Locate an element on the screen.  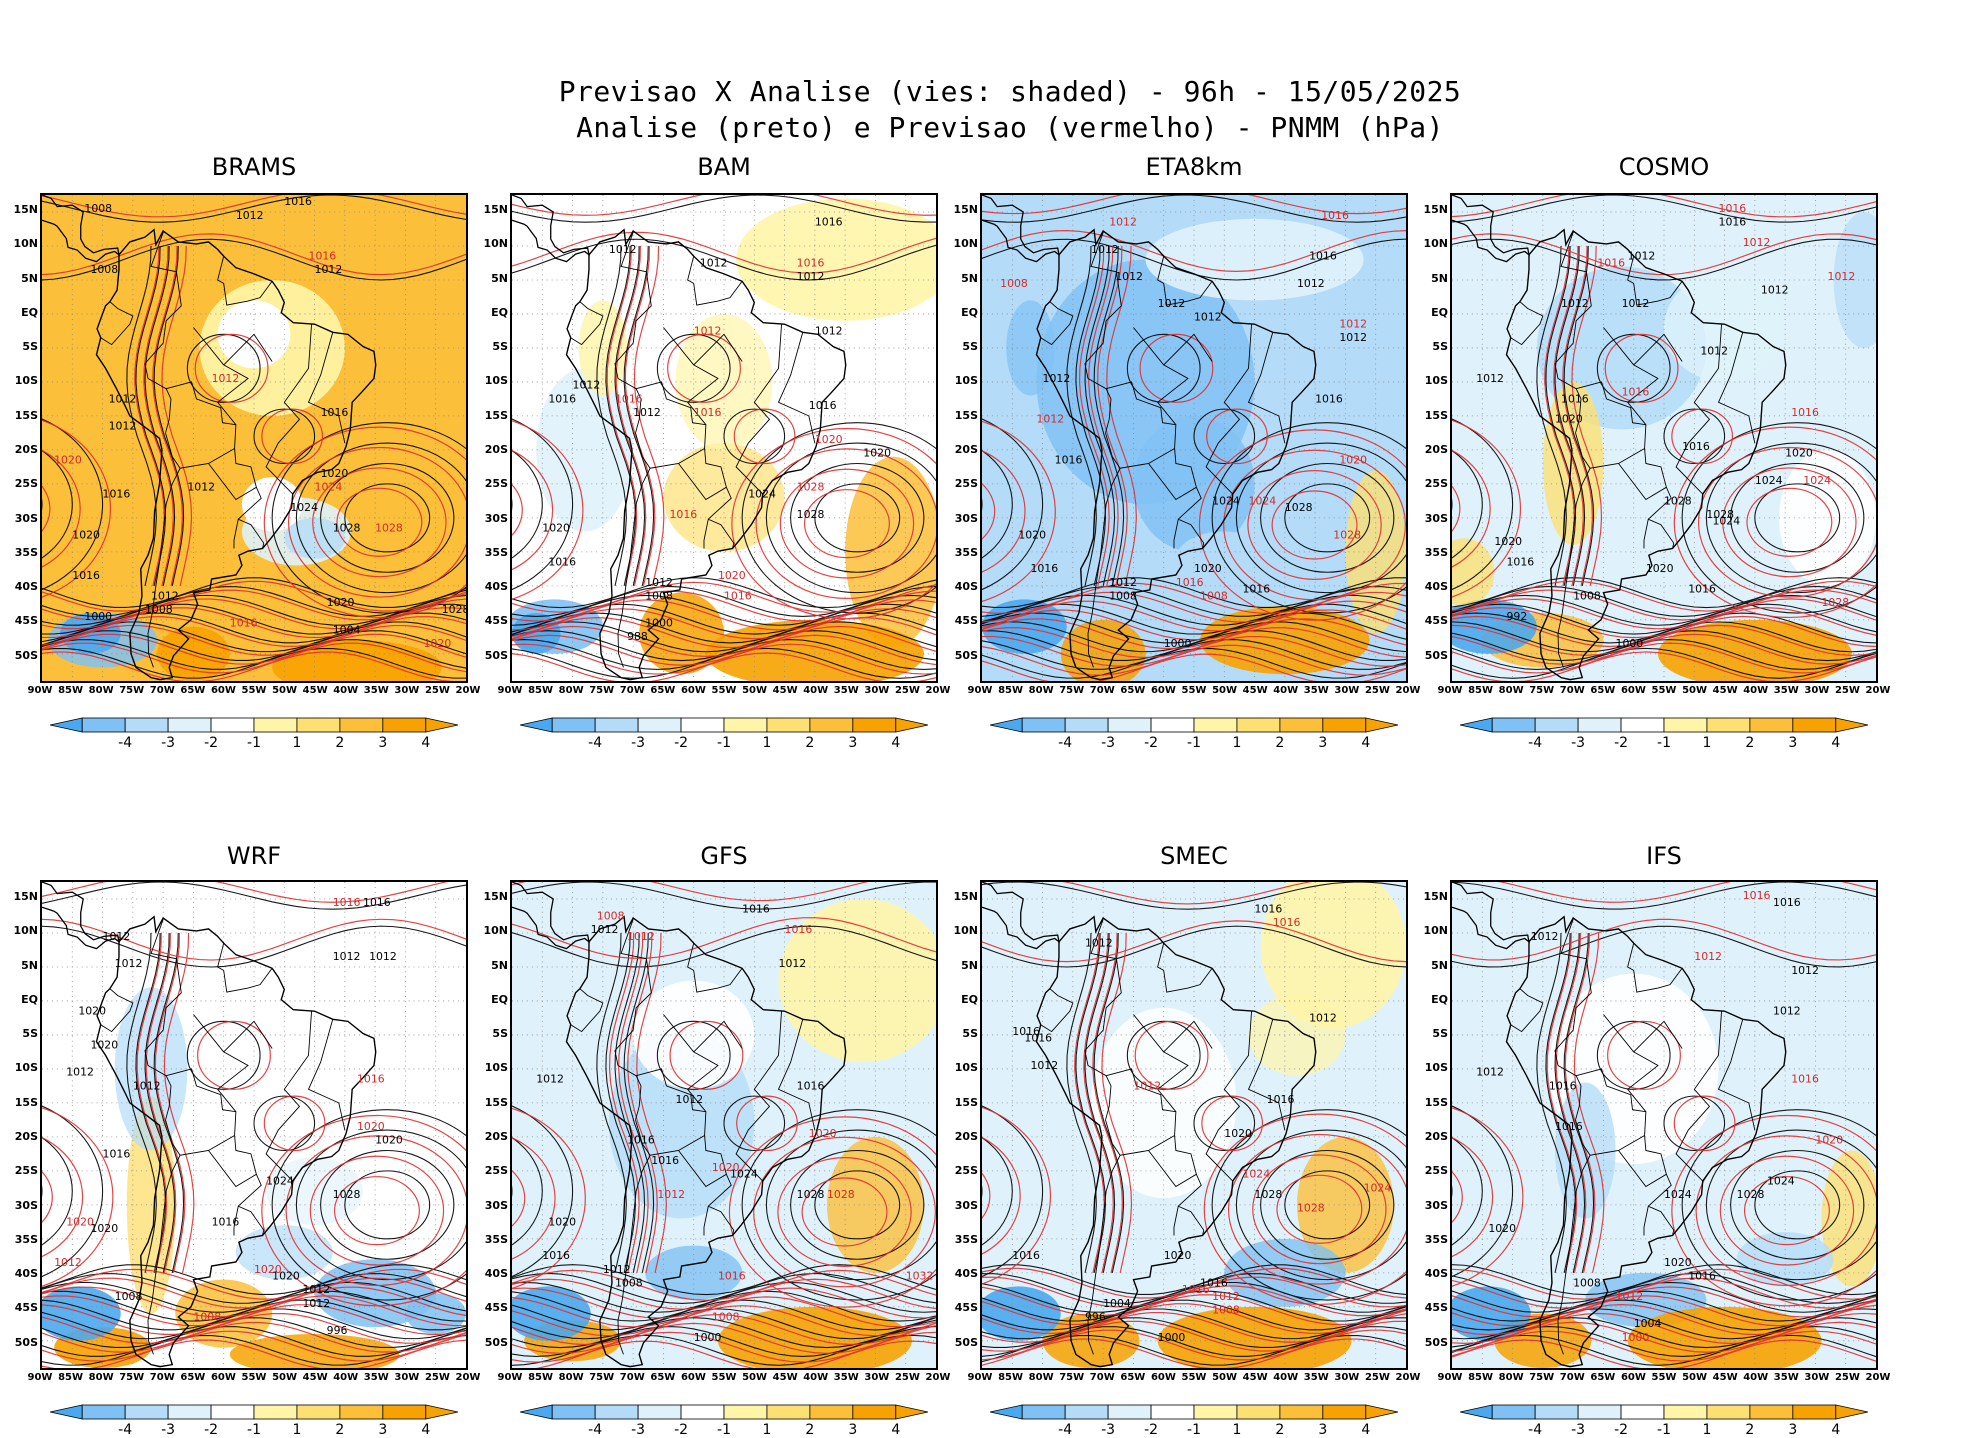
lat-tick-label: EQ is located at coordinates (969, 312).